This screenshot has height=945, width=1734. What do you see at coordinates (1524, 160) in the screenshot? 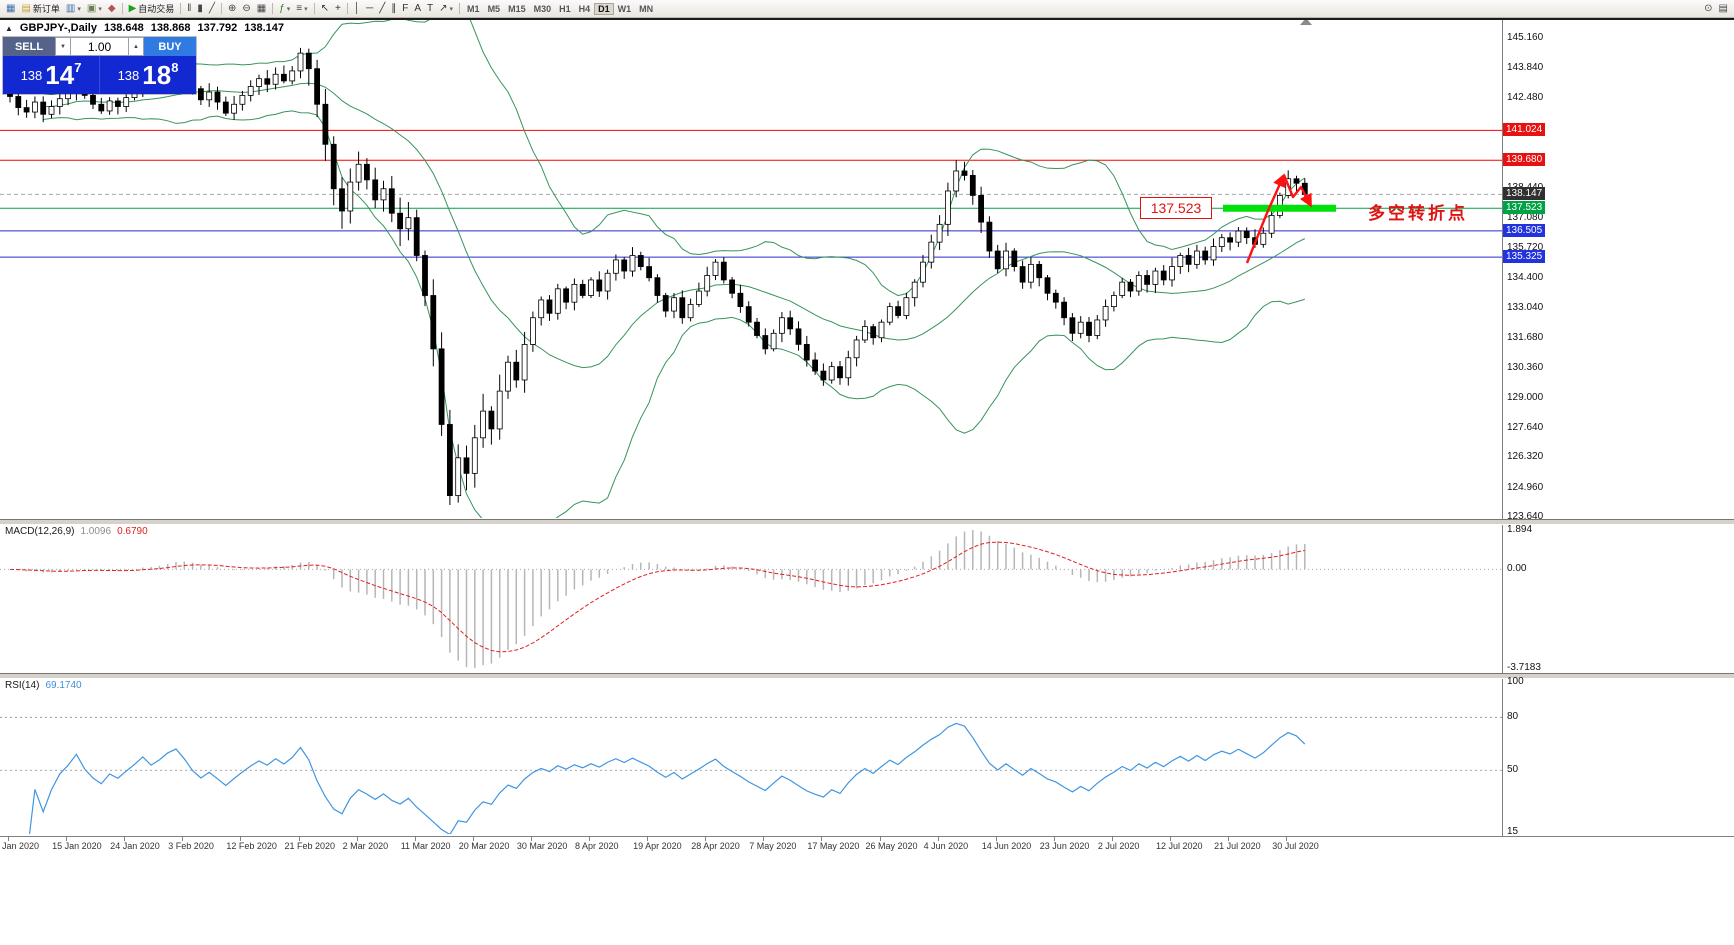
I see `price-badge: 139.680` at bounding box center [1524, 160].